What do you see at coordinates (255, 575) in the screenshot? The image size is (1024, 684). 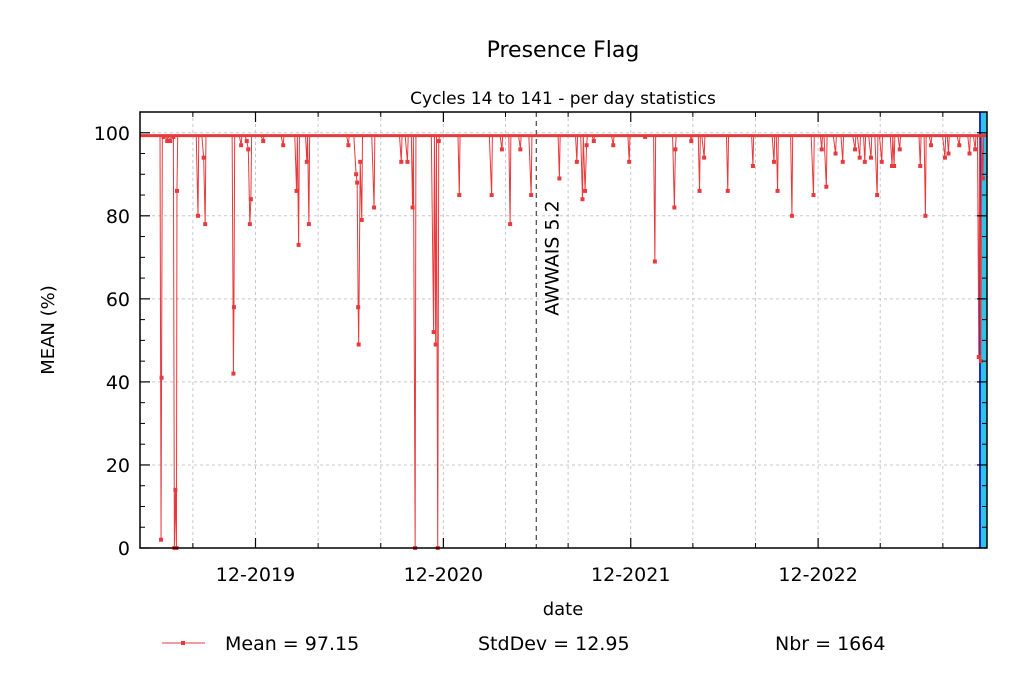 I see `x-tick-label: 12-2019` at bounding box center [255, 575].